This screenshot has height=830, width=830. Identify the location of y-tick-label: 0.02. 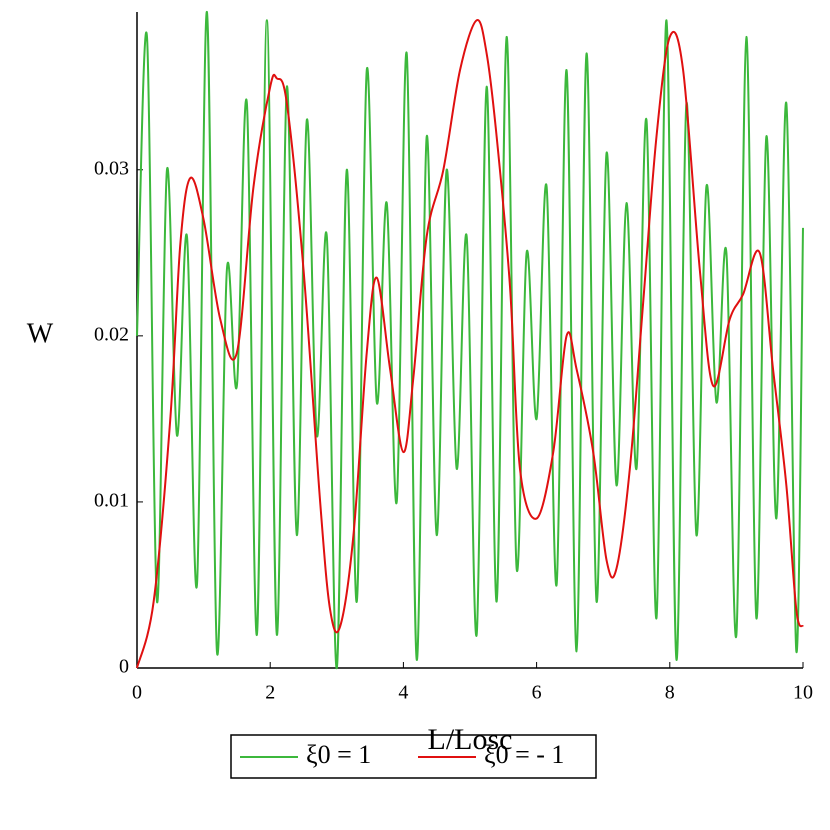
(111, 334).